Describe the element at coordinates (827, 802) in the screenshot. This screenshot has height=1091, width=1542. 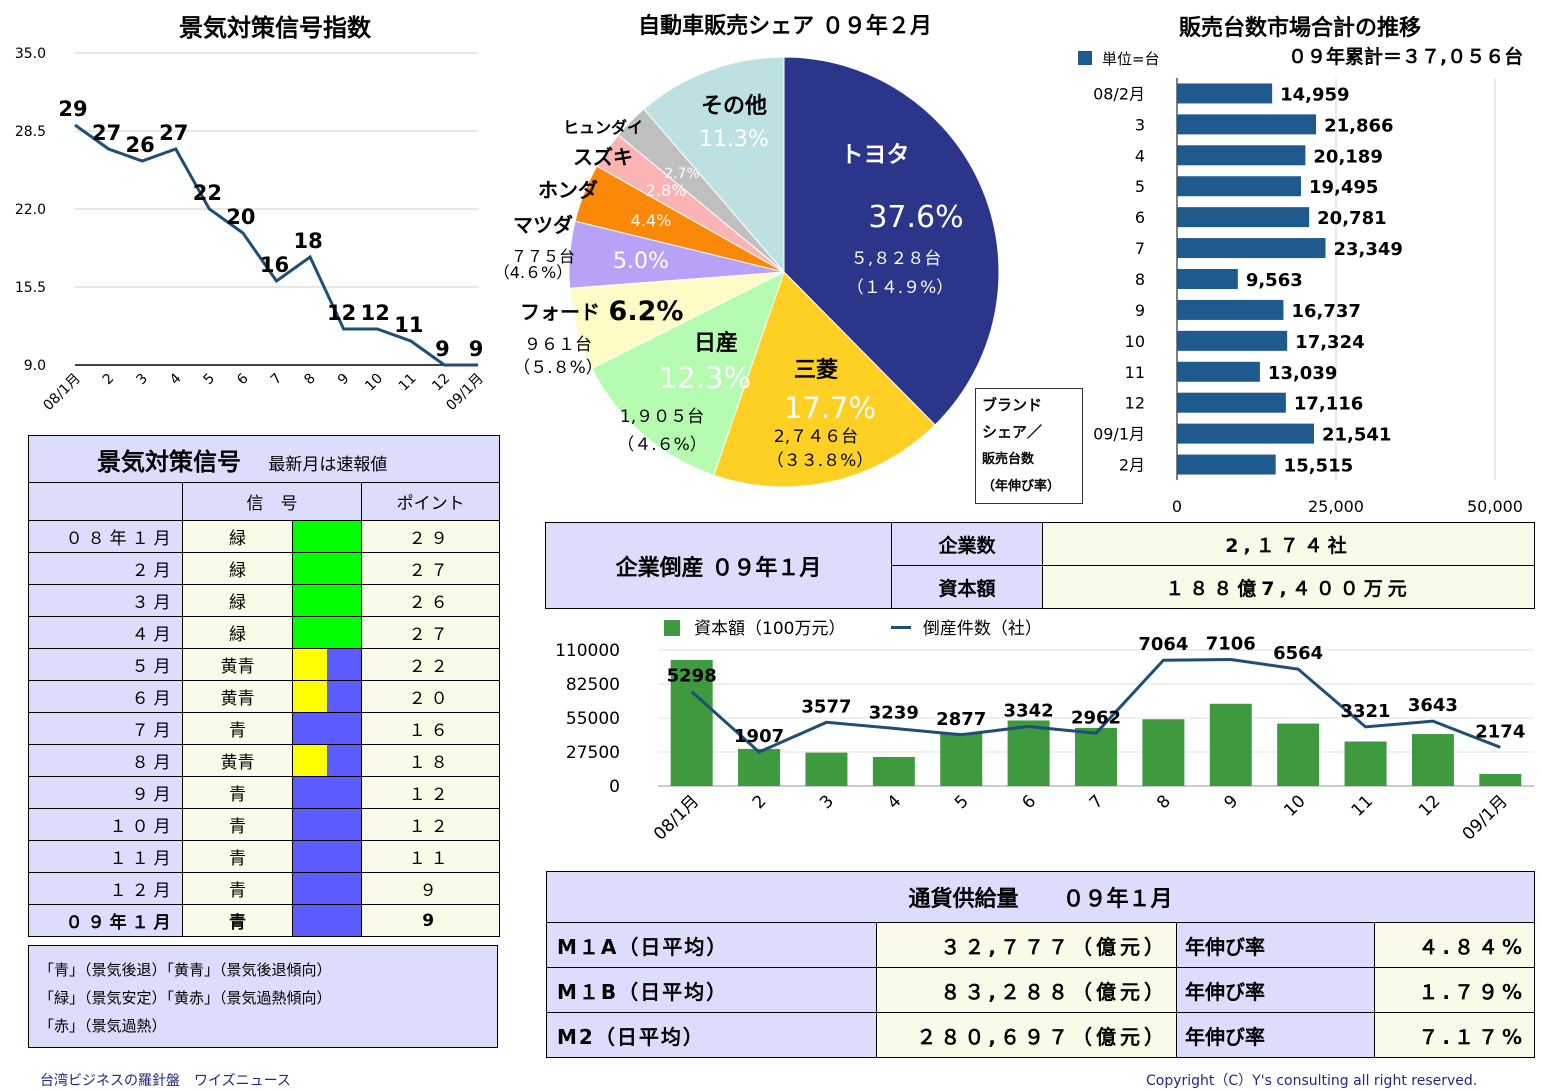
I see `x-tick-label: 3` at that location.